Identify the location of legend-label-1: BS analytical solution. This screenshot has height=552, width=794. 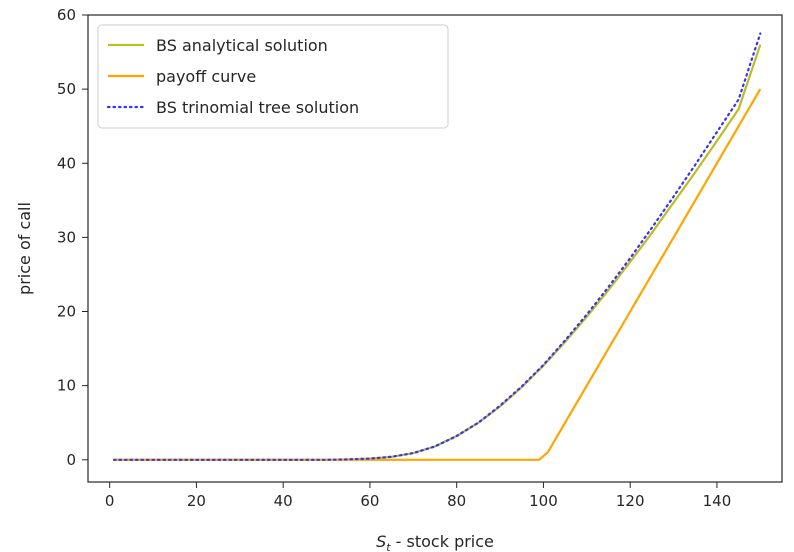
(242, 45).